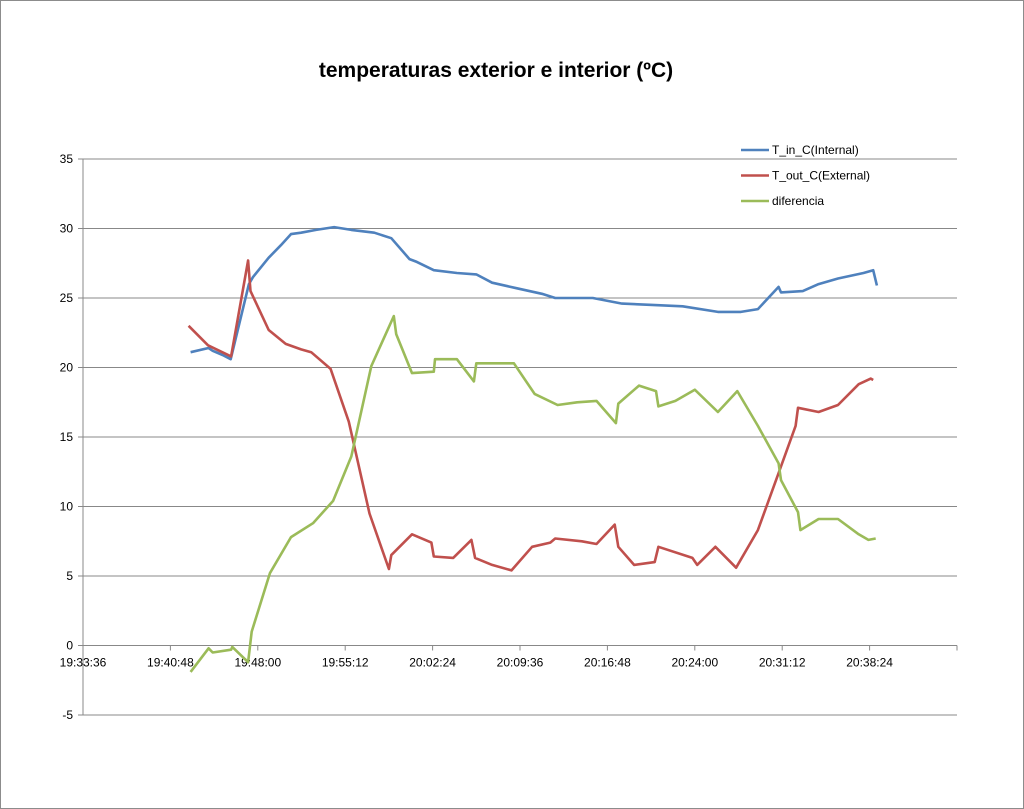  What do you see at coordinates (67, 159) in the screenshot?
I see `y-tick-label: 35` at bounding box center [67, 159].